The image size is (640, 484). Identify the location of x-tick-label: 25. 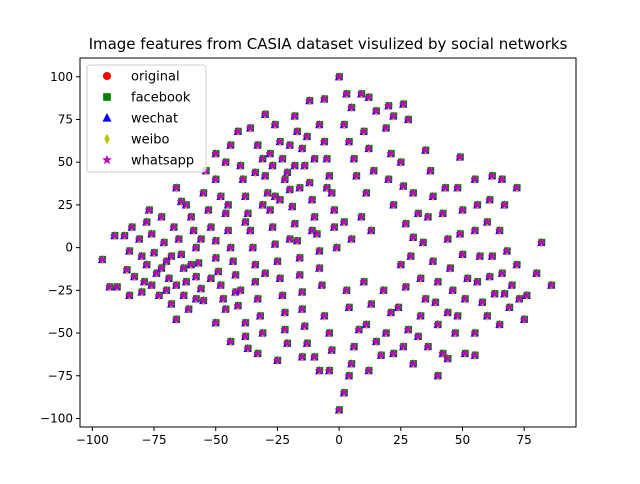
(400, 440).